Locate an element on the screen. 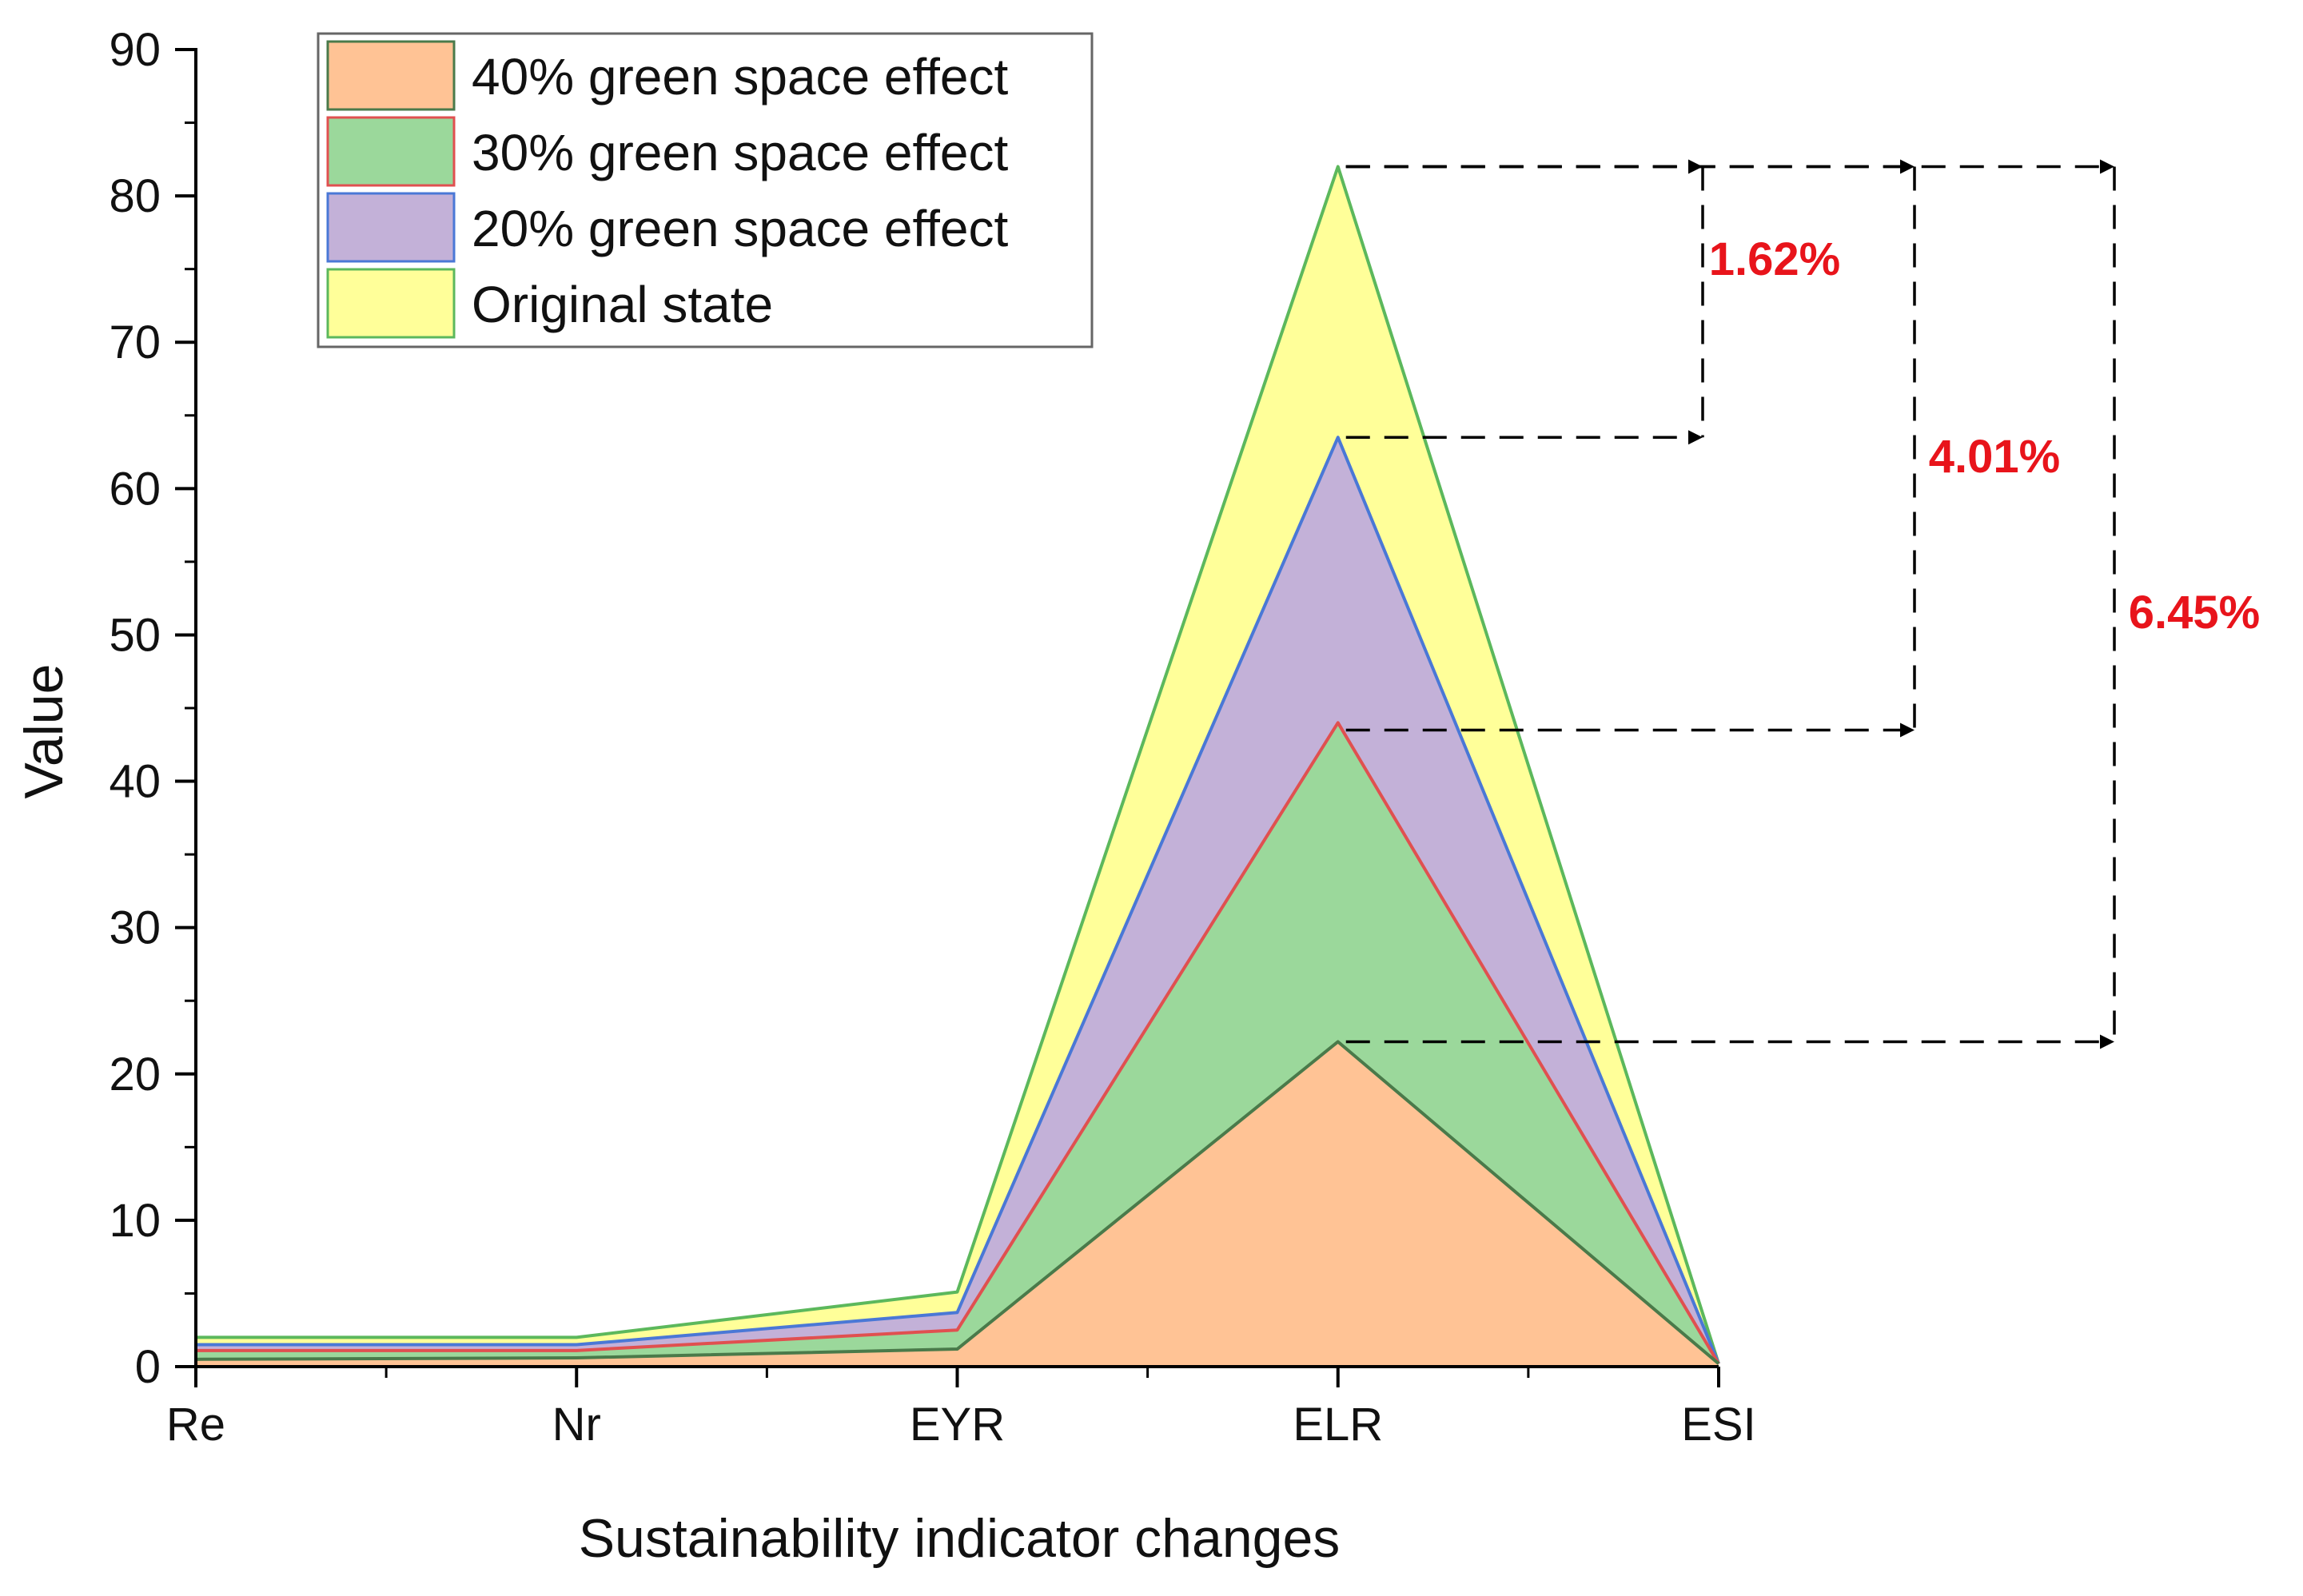 The height and width of the screenshot is (1596, 2303). y-tick-label-80: 80 is located at coordinates (135, 196).